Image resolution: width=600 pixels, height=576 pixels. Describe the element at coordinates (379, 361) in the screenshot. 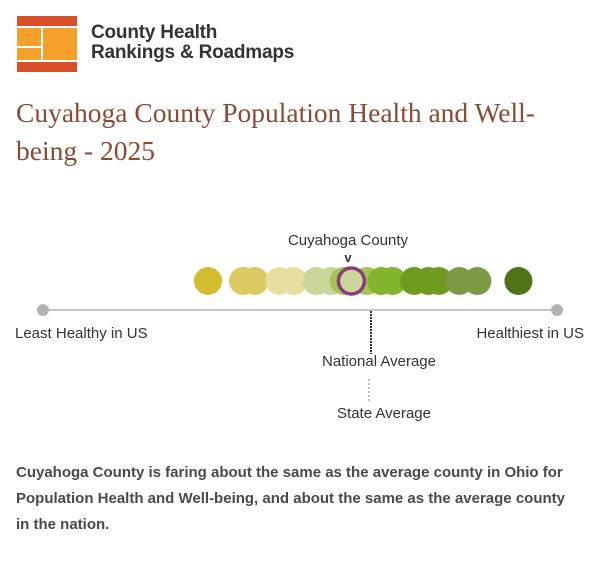

I see `national-average-label: National Average` at that location.